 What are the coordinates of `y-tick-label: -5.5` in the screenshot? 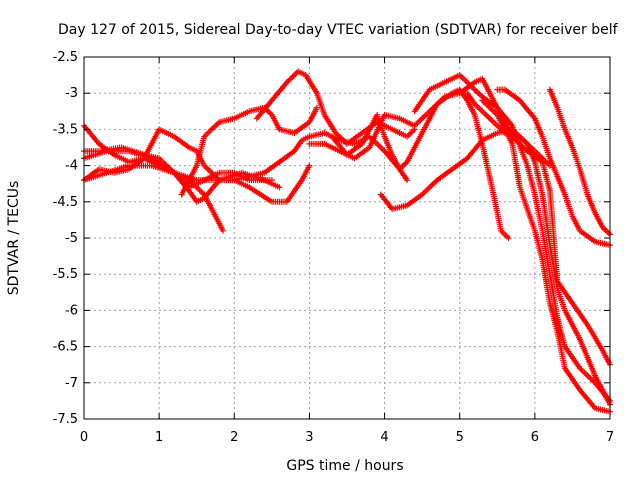 It's located at (65, 274).